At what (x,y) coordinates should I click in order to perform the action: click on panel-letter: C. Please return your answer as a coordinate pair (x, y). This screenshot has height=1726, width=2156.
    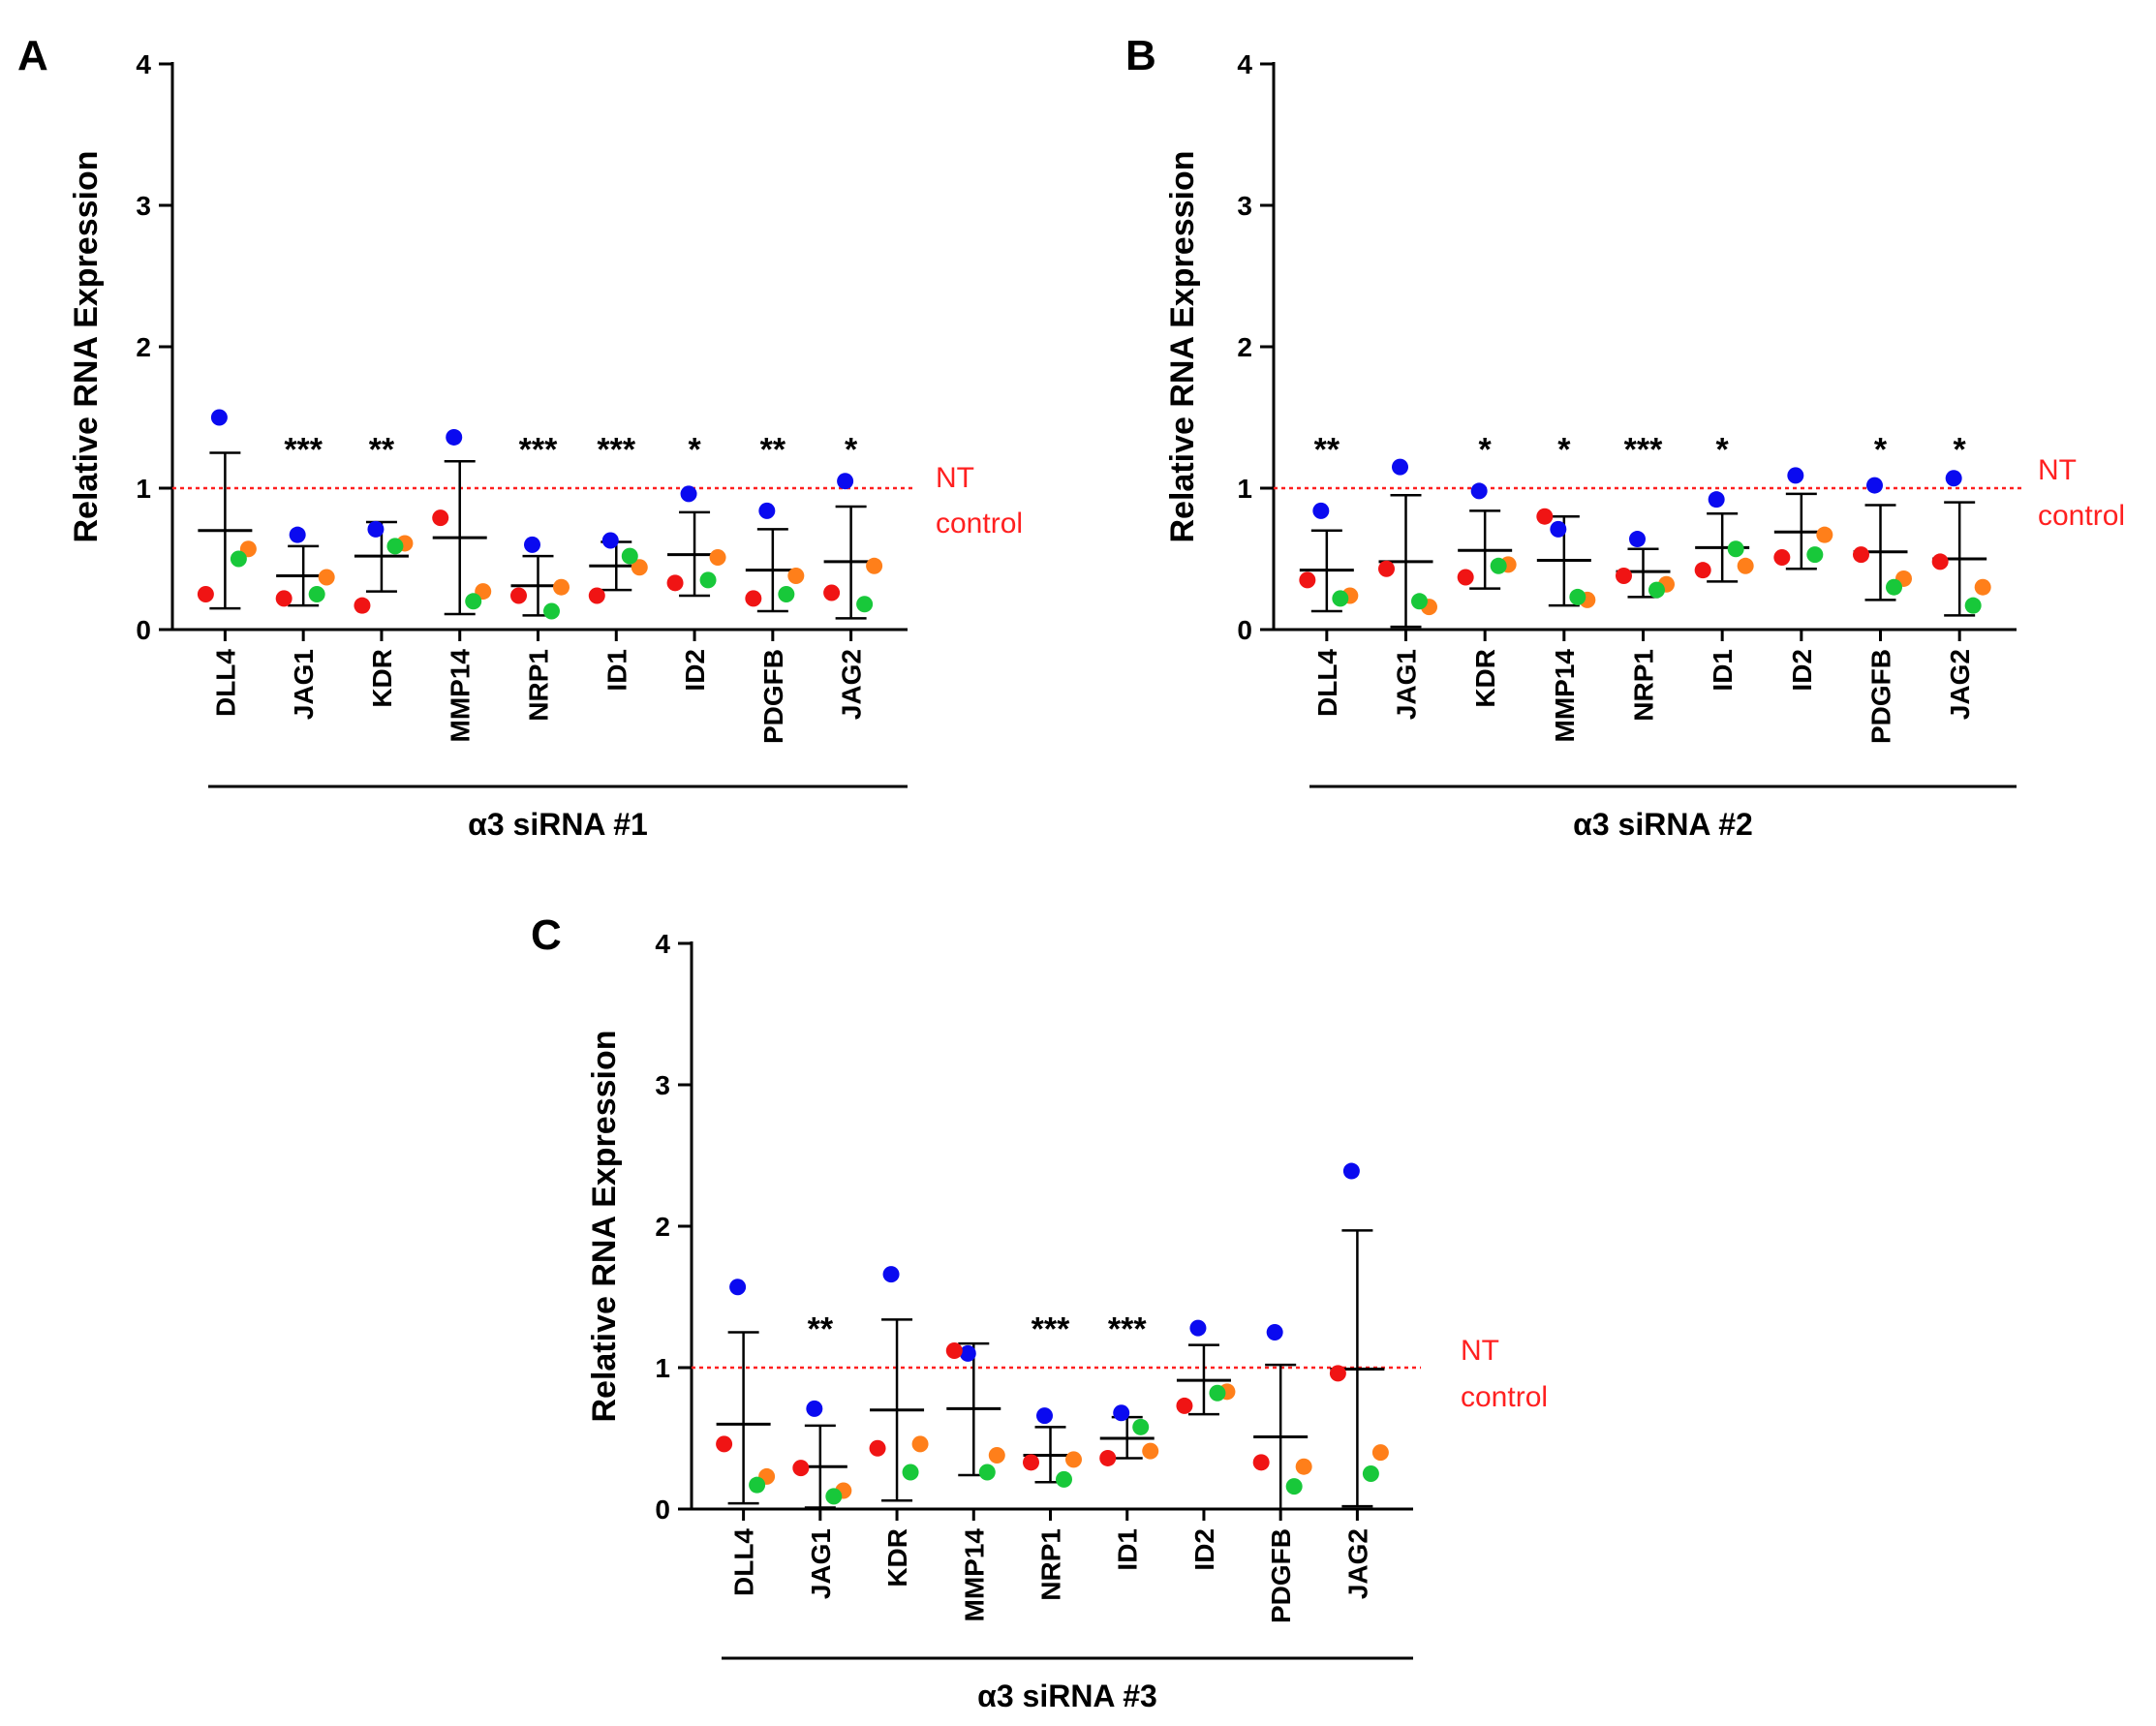
    Looking at the image, I should click on (546, 935).